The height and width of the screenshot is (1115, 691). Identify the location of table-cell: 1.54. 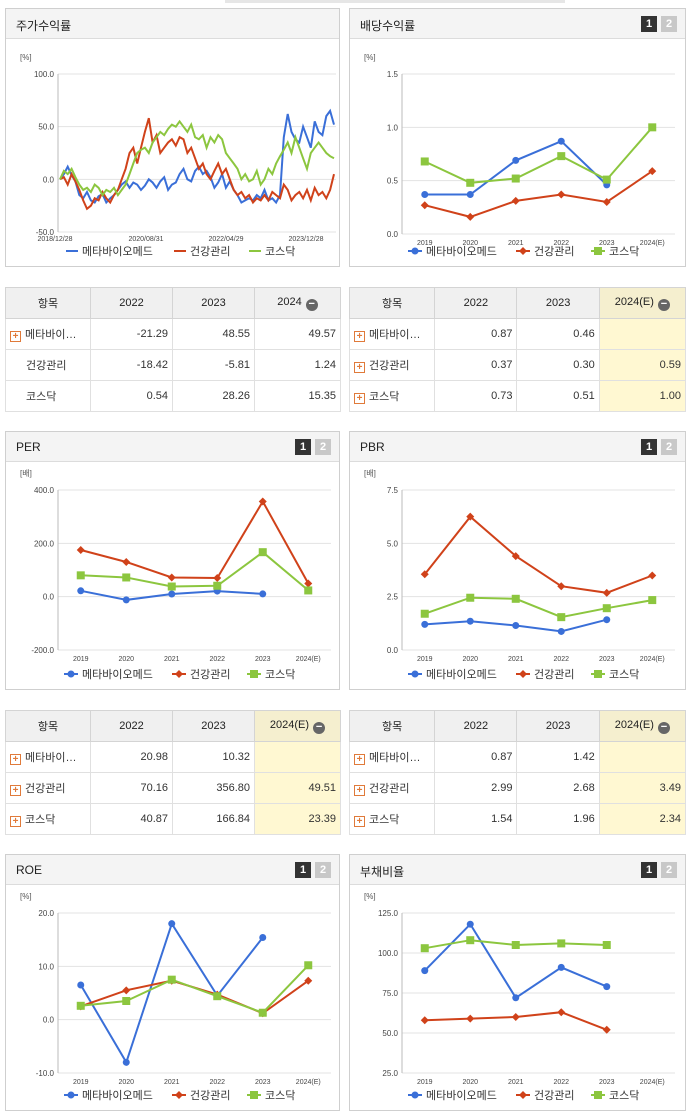
(476, 819).